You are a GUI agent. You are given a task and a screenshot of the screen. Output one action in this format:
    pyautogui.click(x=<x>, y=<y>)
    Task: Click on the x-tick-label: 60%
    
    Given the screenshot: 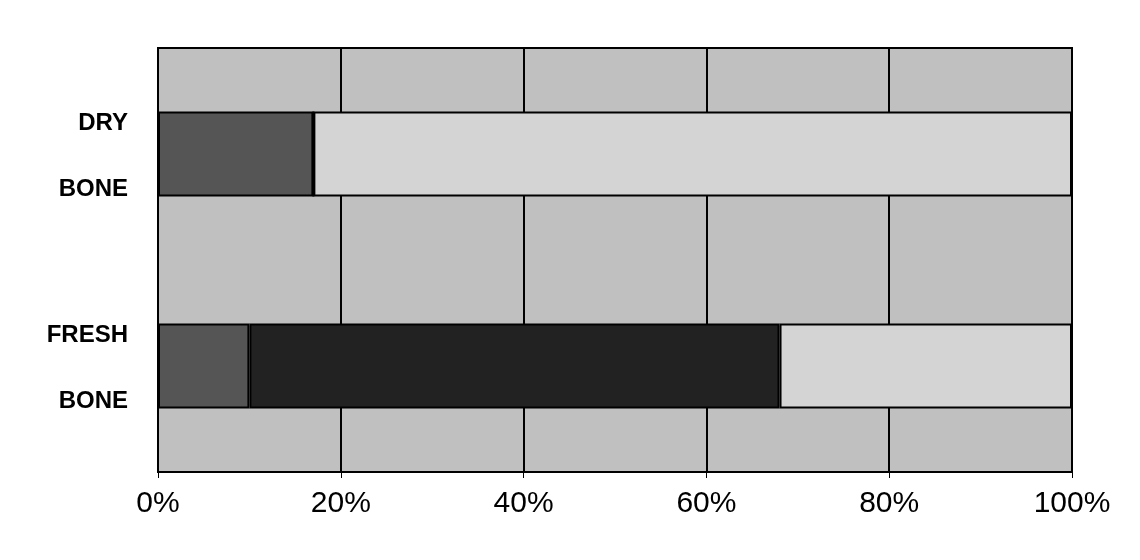 What is the action you would take?
    pyautogui.click(x=706, y=501)
    